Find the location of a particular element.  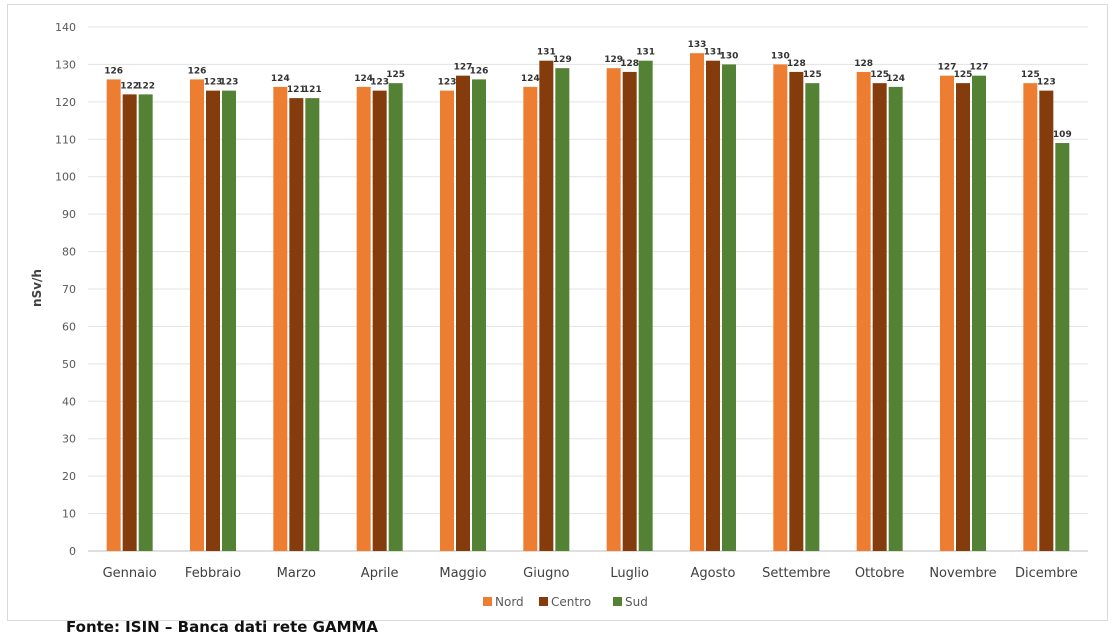

y-tick-label: 60 is located at coordinates (69, 326).